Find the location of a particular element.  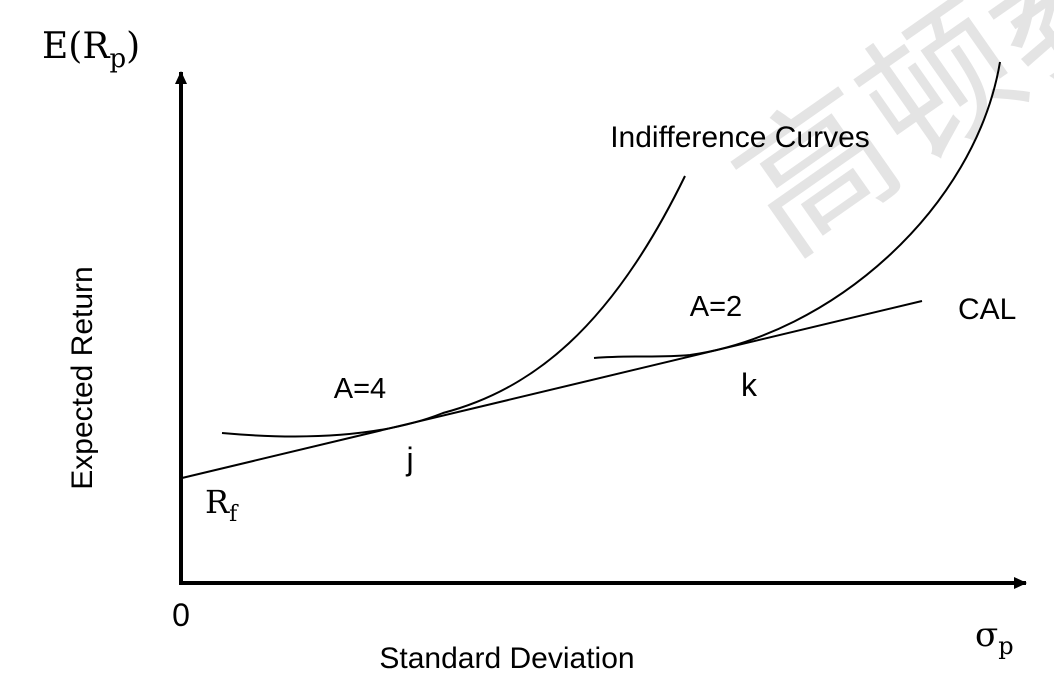

y-axis-symbol: E(Rp) is located at coordinates (91, 50).